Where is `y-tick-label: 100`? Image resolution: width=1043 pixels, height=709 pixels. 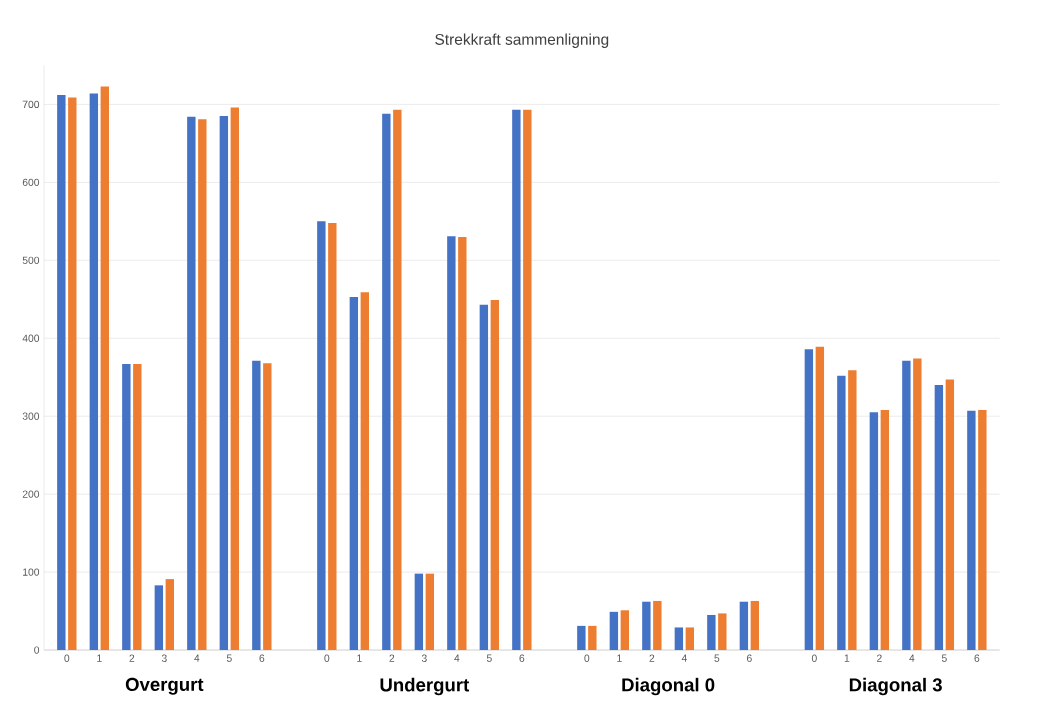
y-tick-label: 100 is located at coordinates (31, 572).